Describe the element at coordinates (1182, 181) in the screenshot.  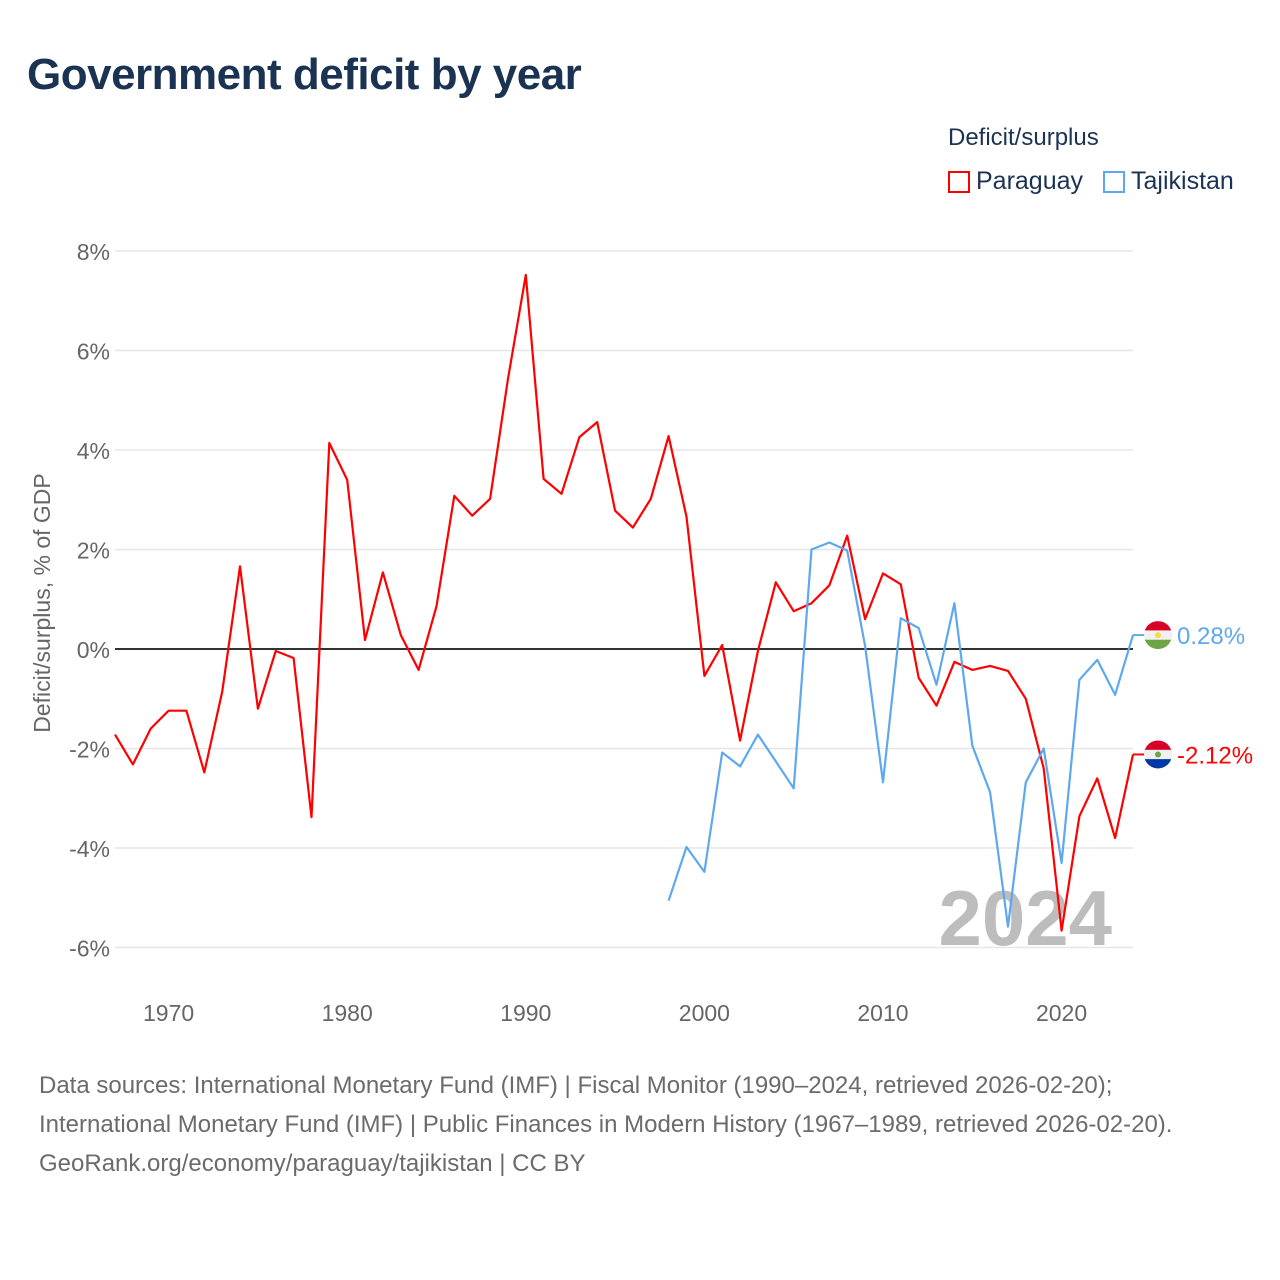
I see `legend-label: Tajikistan` at that location.